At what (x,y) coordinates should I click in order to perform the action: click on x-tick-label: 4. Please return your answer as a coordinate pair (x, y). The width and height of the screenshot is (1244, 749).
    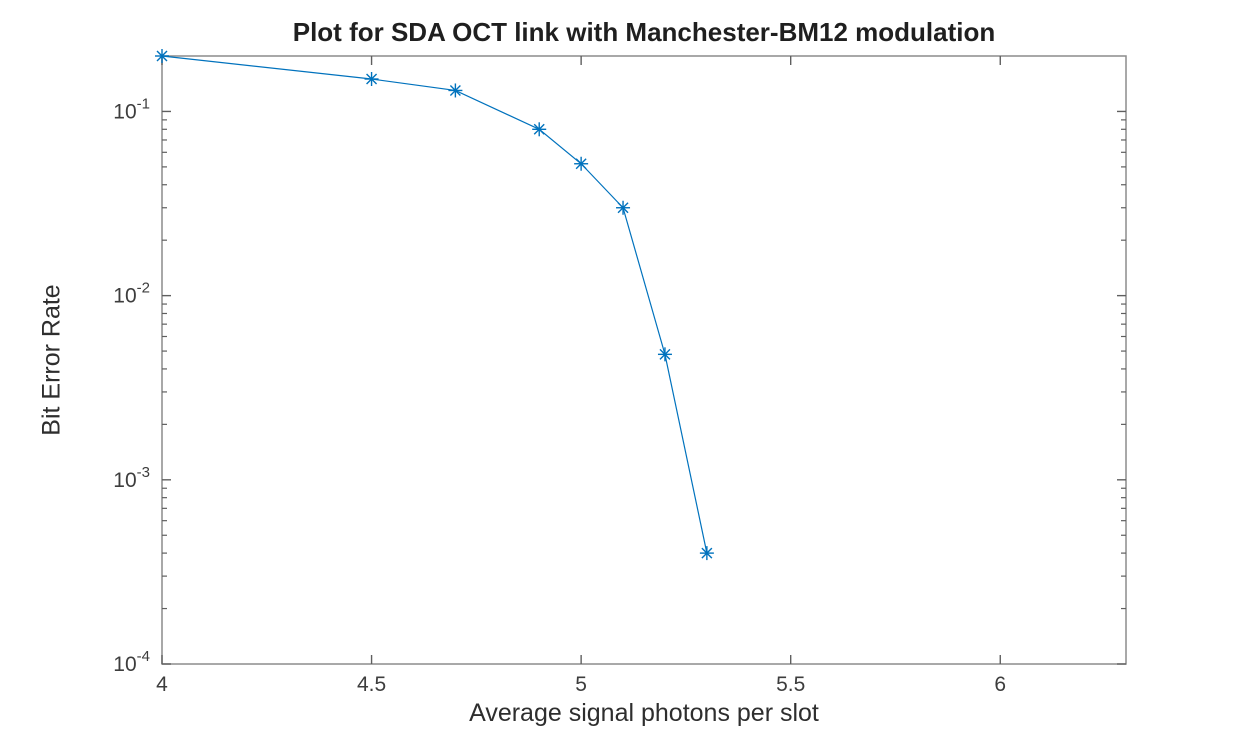
    Looking at the image, I should click on (162, 684).